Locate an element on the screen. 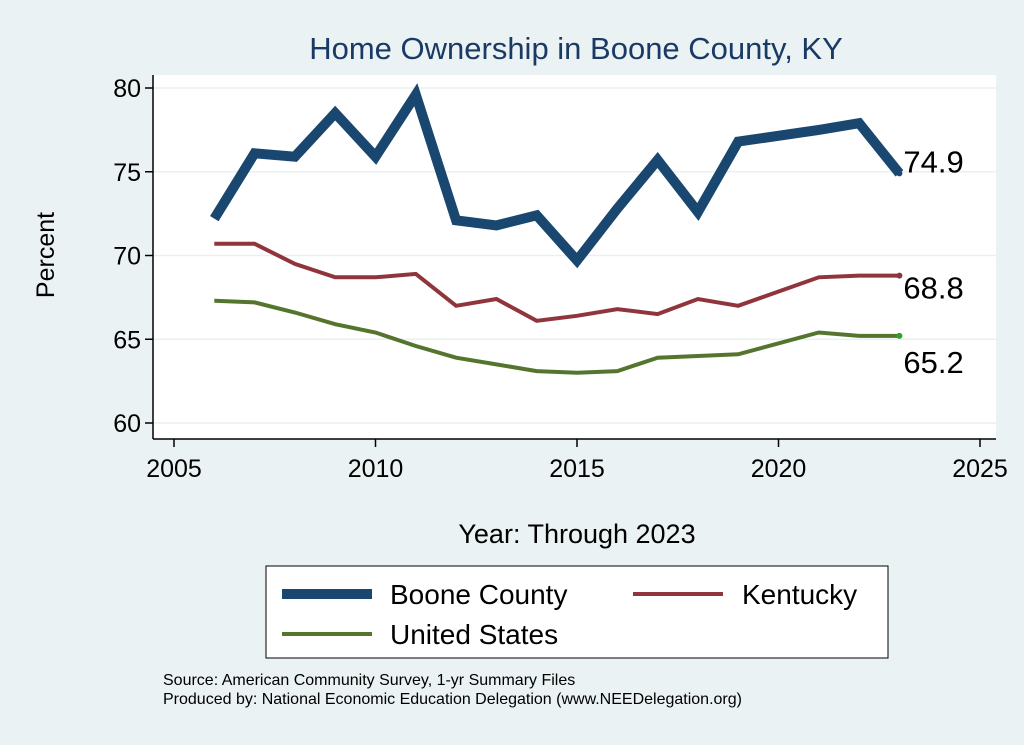  x-tick-label: 2015 is located at coordinates (577, 469).